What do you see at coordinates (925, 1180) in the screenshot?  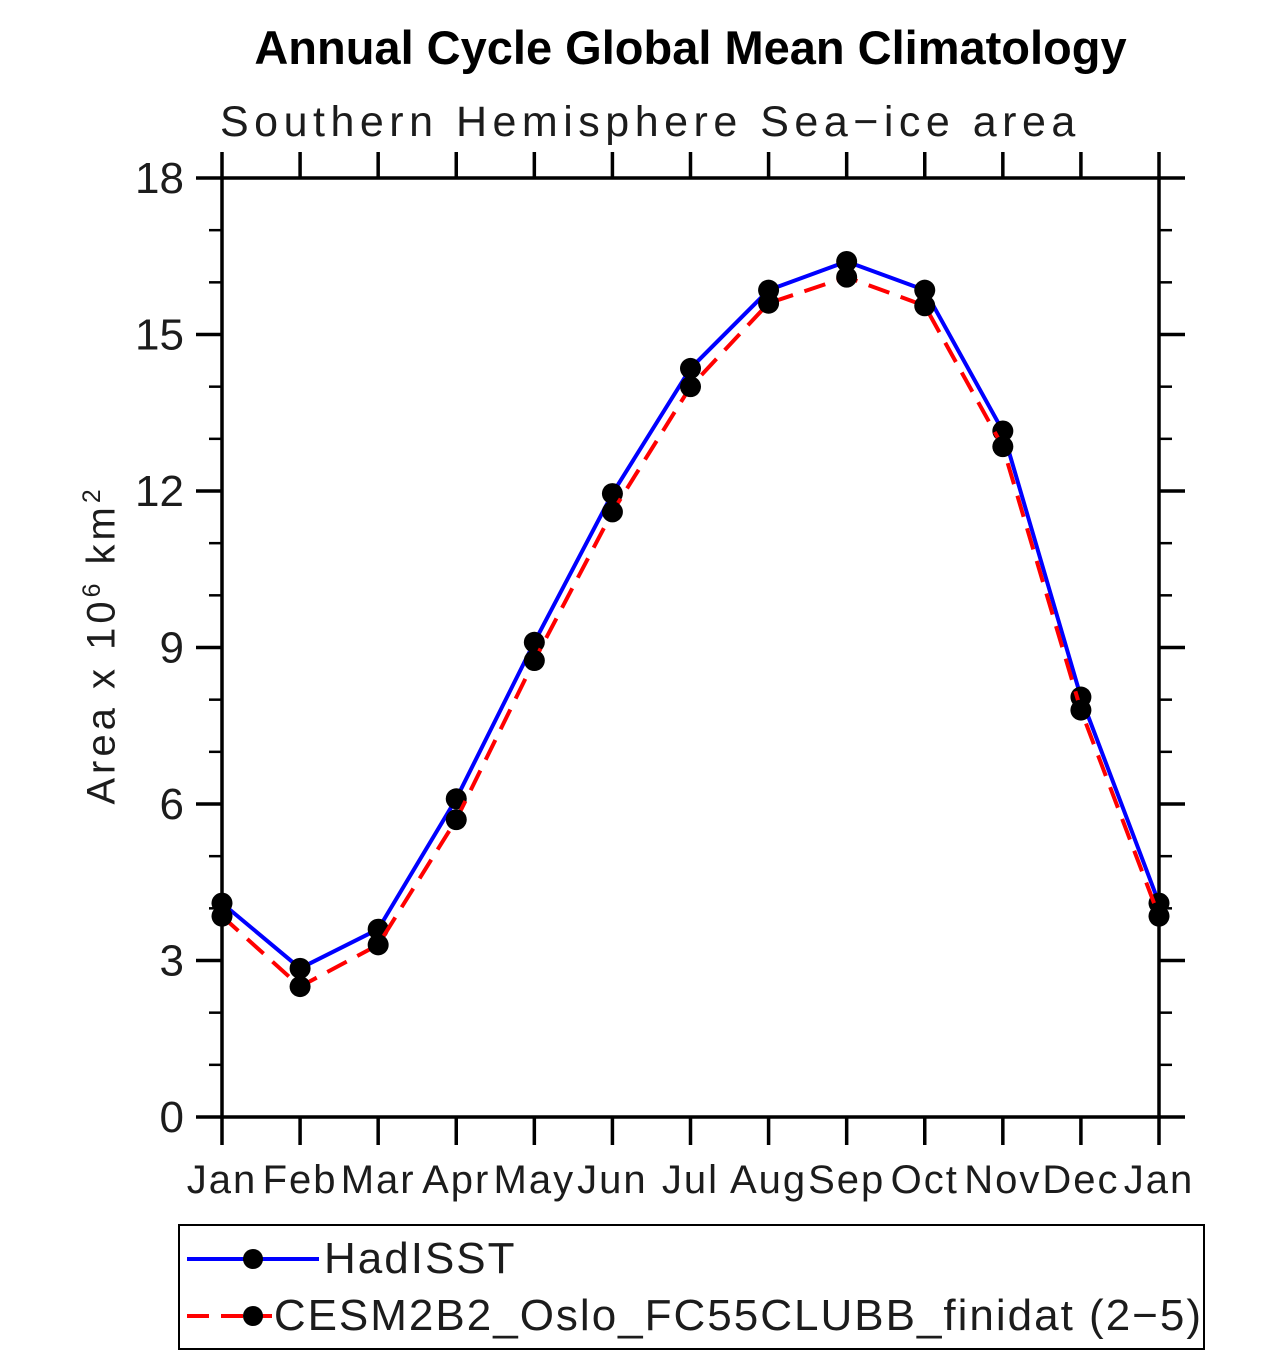 I see `x-tick-label: Oct` at bounding box center [925, 1180].